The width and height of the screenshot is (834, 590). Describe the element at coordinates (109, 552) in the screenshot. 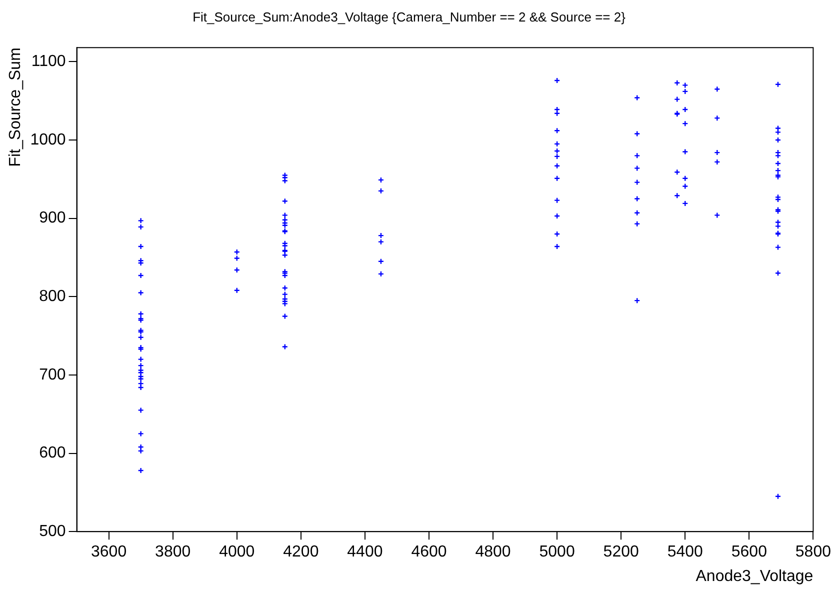

I see `x-tick-label: 3600` at that location.